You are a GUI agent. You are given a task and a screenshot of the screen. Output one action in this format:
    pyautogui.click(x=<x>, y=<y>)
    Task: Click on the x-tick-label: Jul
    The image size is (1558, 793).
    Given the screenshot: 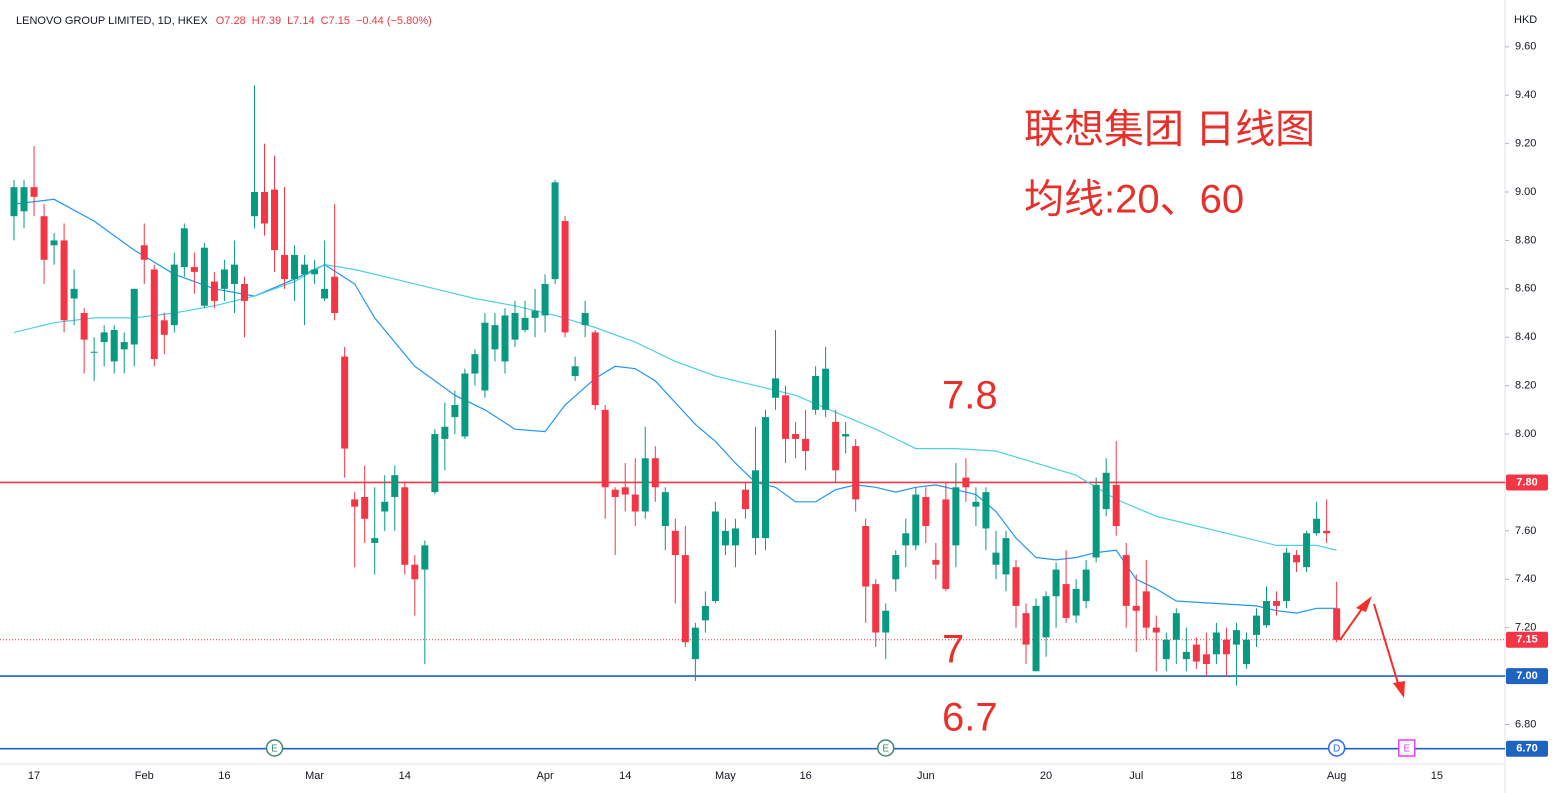 What is the action you would take?
    pyautogui.click(x=1136, y=776)
    